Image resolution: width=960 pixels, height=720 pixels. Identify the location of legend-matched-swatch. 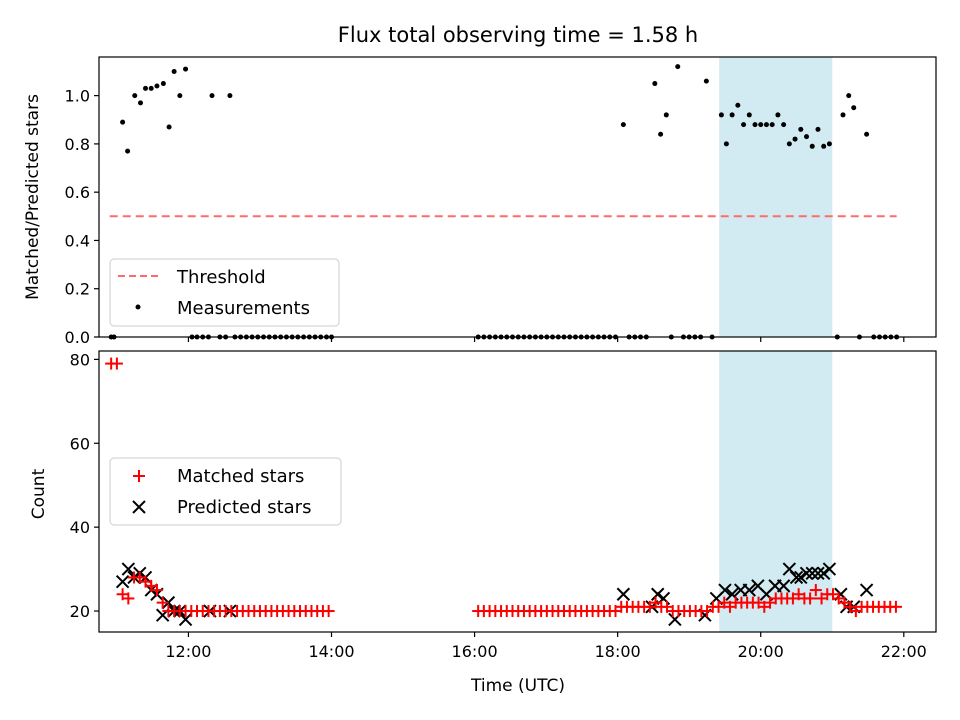
(139, 476).